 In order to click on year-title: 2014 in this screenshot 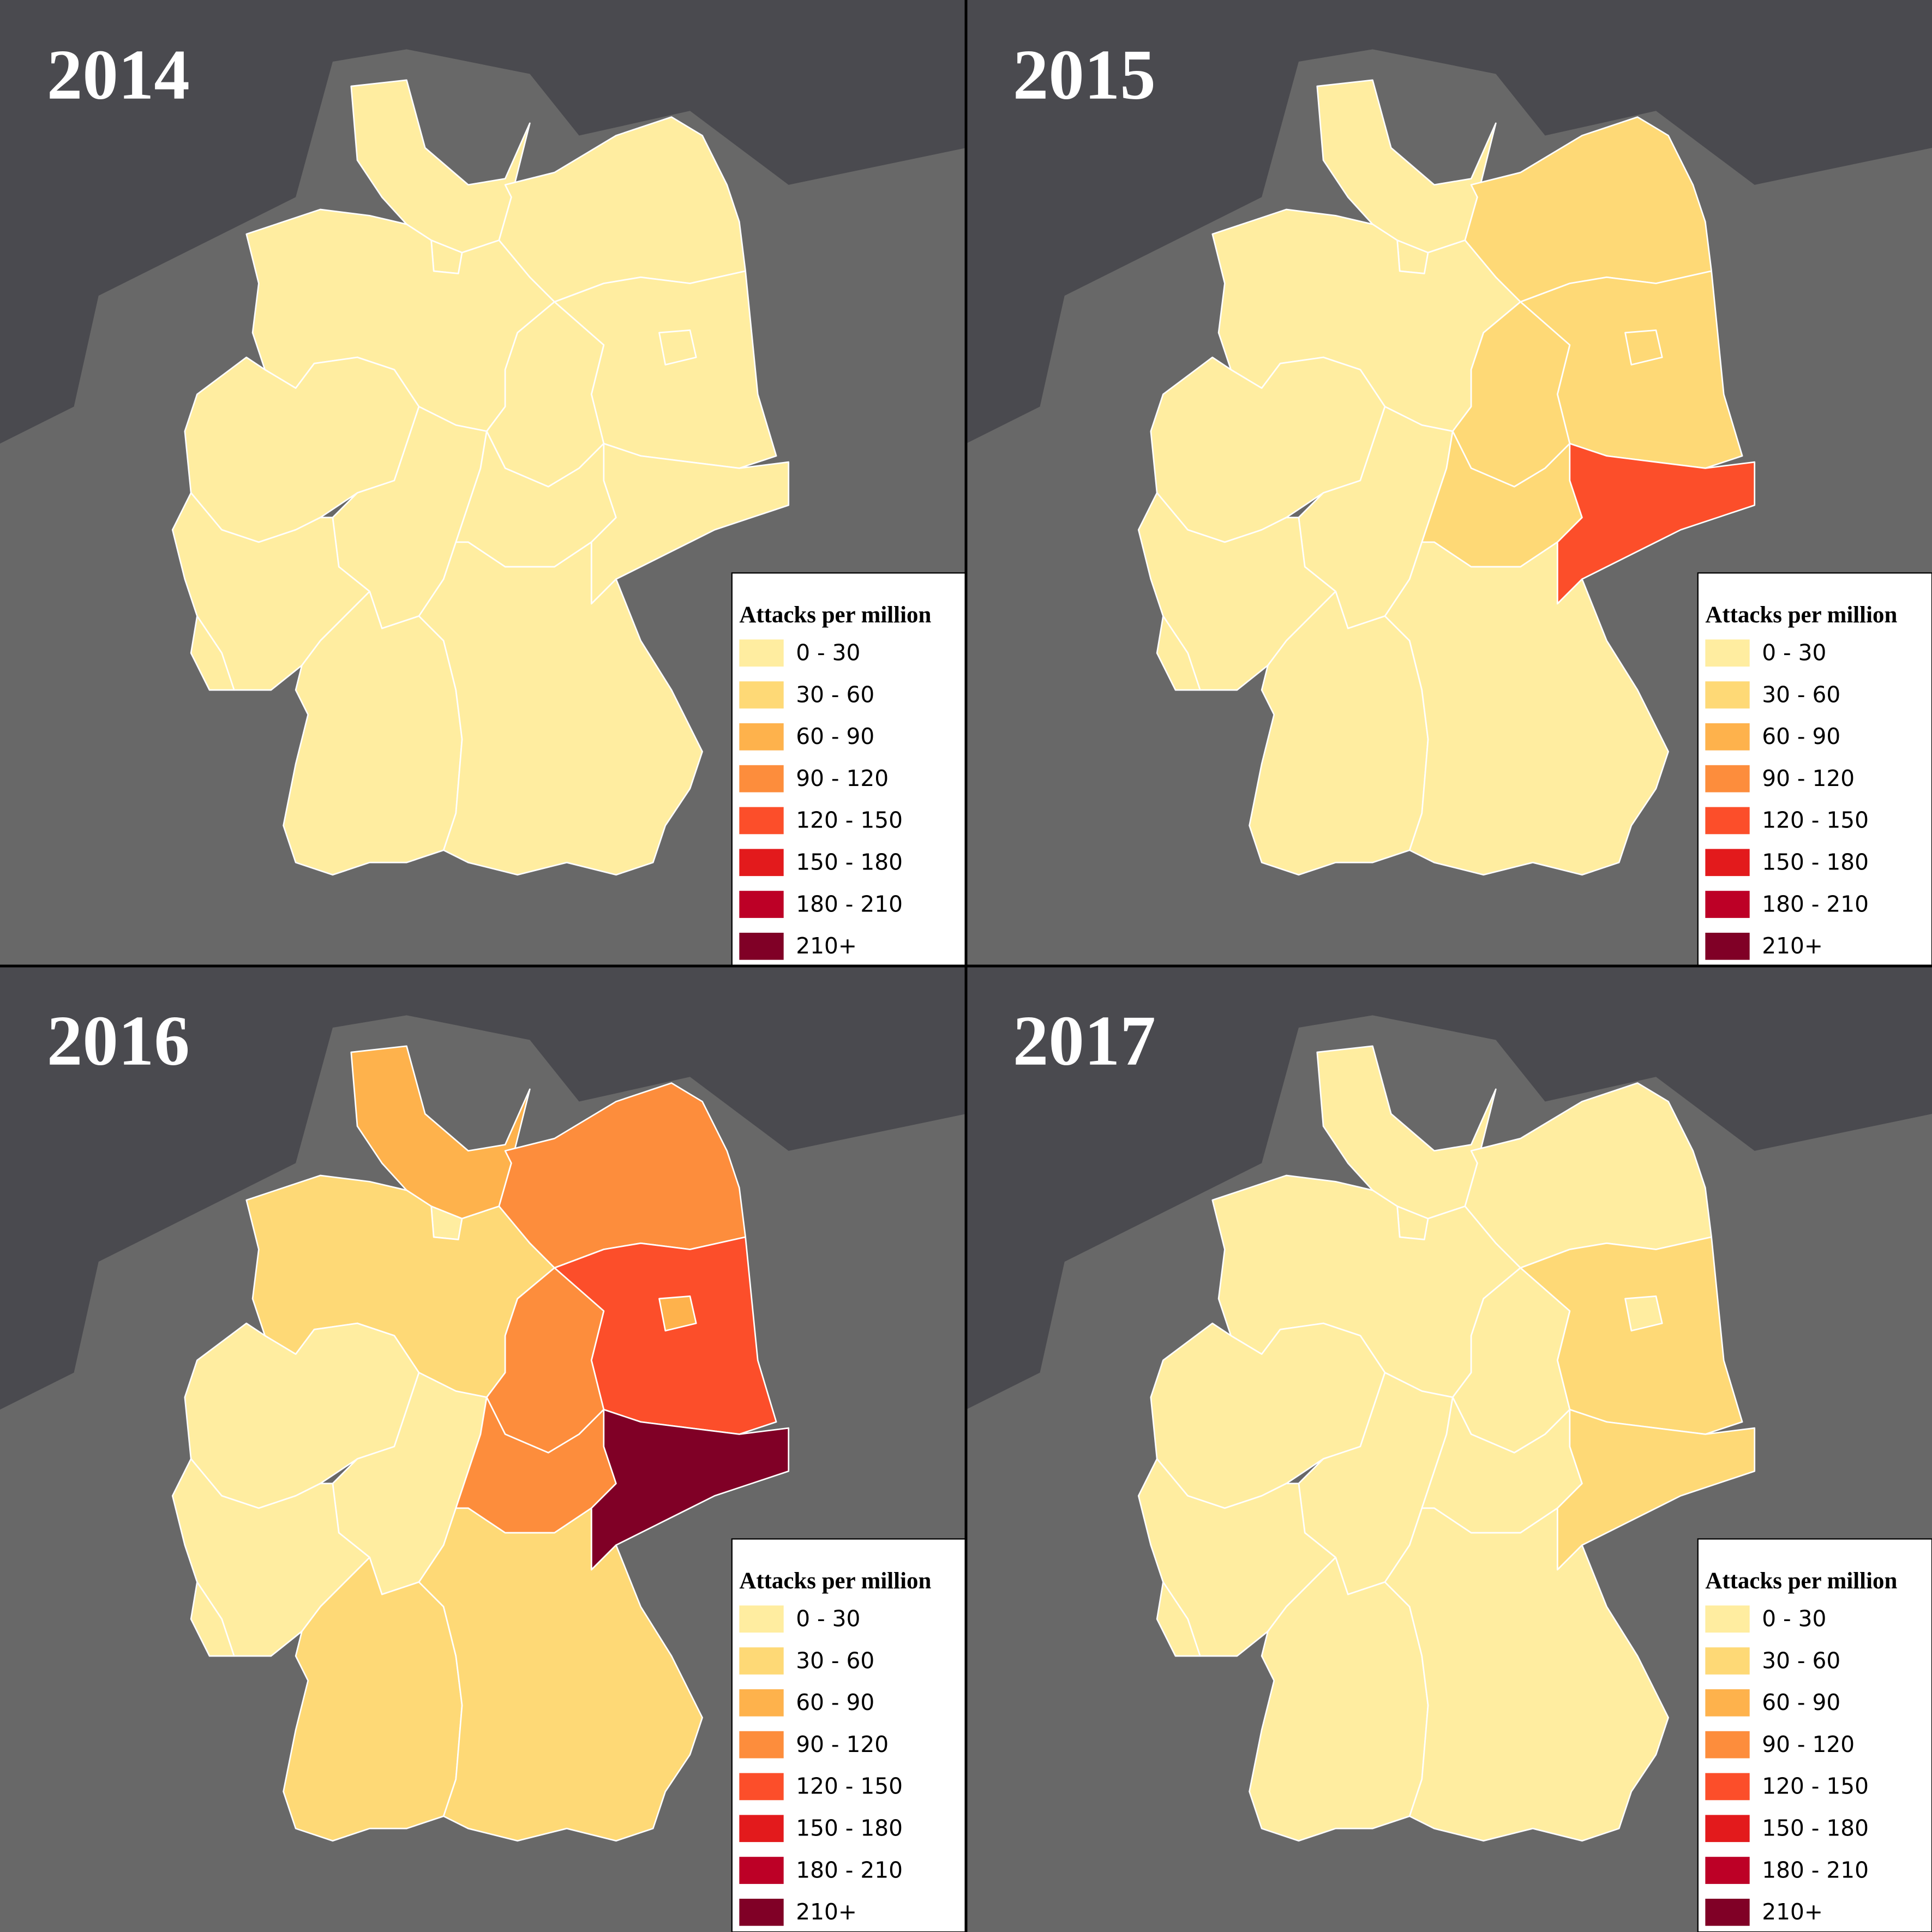, I will do `click(118, 75)`.